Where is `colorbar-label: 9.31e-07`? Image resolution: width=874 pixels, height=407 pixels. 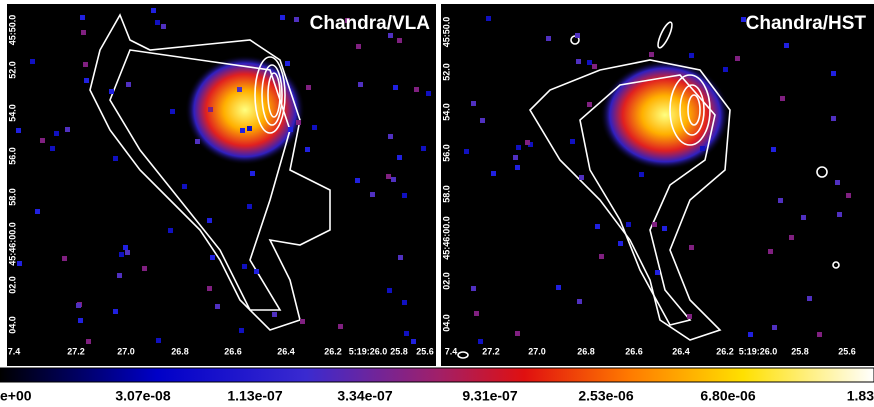
colorbar-label: 9.31e-07 is located at coordinates (489, 396).